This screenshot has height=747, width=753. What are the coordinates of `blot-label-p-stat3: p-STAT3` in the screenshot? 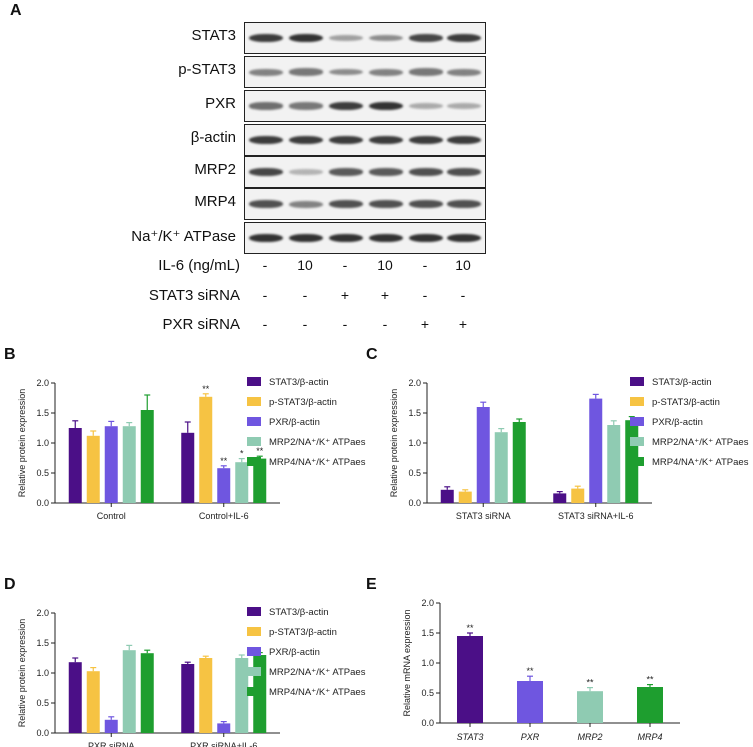 It's located at (207, 69).